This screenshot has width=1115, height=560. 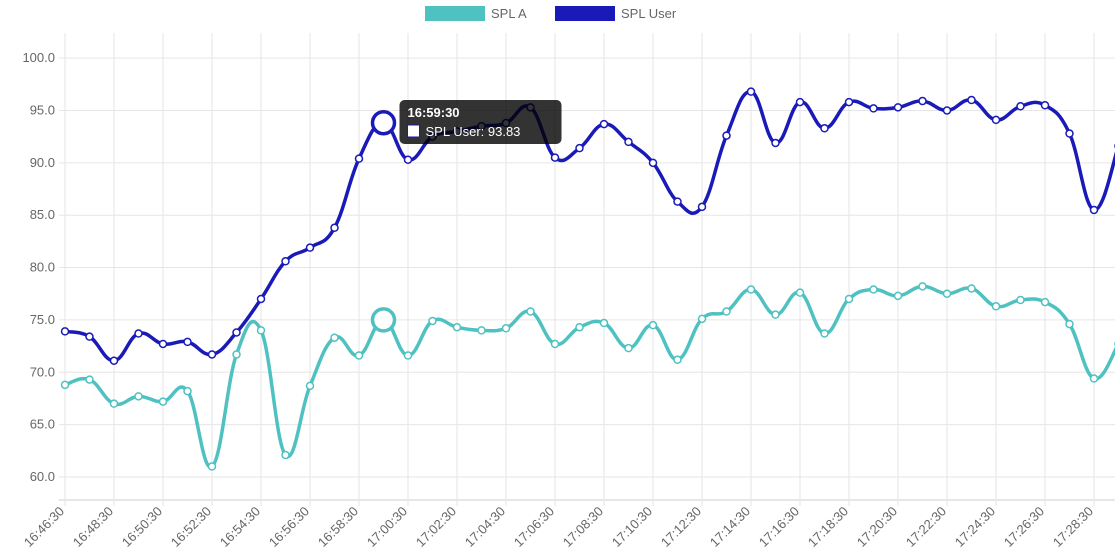 I want to click on x-tick-label: 17:02:30, so click(x=436, y=527).